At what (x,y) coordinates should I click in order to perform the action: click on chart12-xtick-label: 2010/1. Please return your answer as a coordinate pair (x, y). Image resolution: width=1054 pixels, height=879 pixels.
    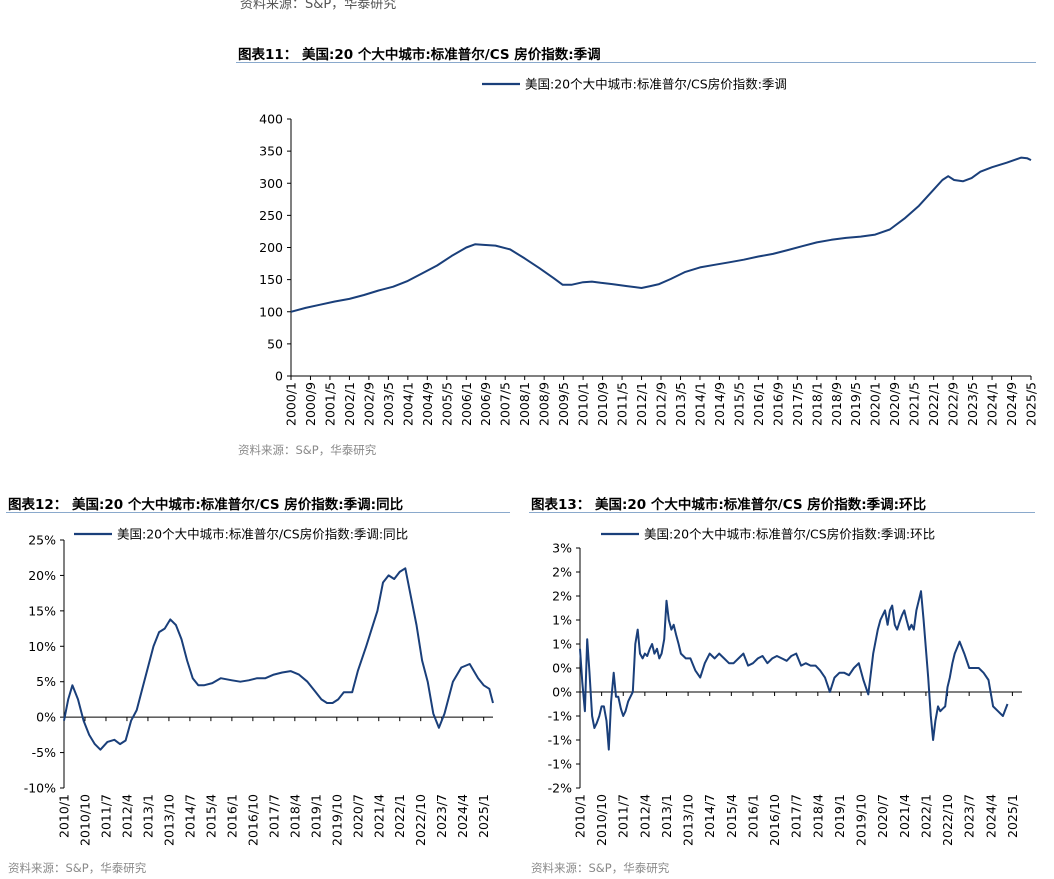
    Looking at the image, I should click on (64, 816).